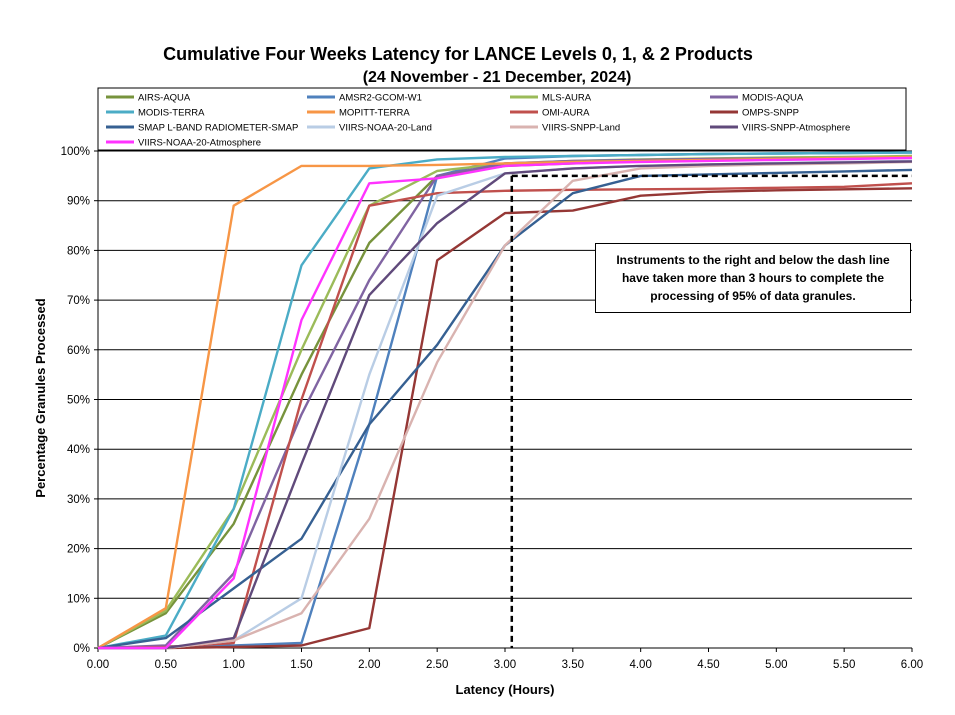 The image size is (955, 715). What do you see at coordinates (81, 649) in the screenshot?
I see `y-tick-label: 0%` at bounding box center [81, 649].